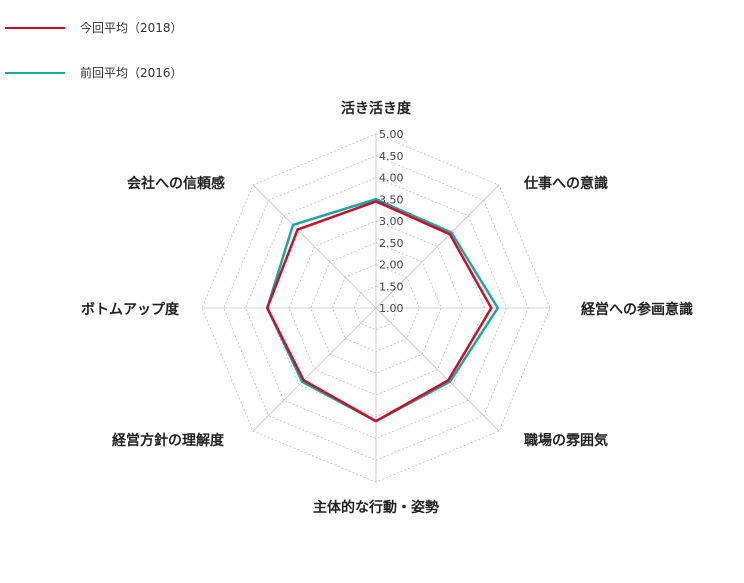  What do you see at coordinates (131, 72) in the screenshot?
I see `legend-label: 前回平均（2016）` at bounding box center [131, 72].